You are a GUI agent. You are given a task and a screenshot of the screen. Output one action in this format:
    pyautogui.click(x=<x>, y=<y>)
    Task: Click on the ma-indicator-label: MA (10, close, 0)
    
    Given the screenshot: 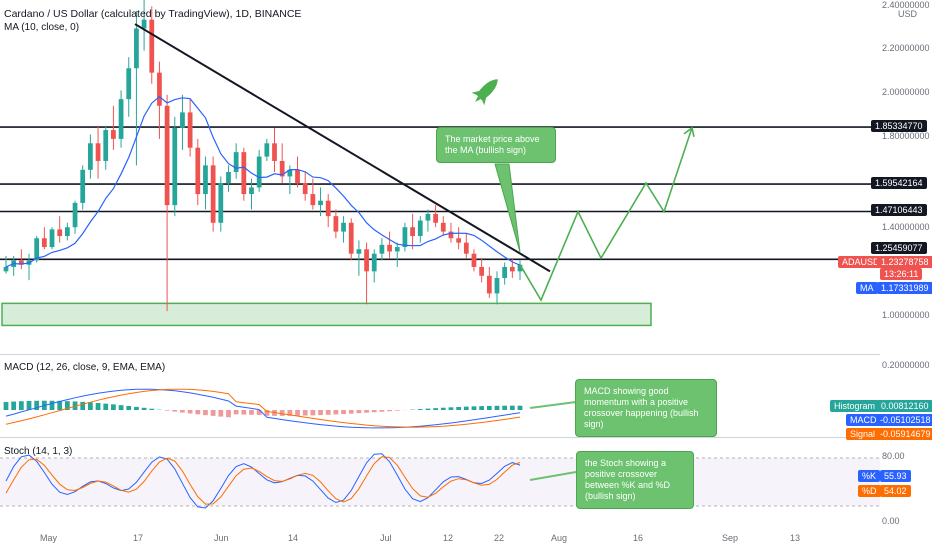 What is the action you would take?
    pyautogui.click(x=41, y=27)
    